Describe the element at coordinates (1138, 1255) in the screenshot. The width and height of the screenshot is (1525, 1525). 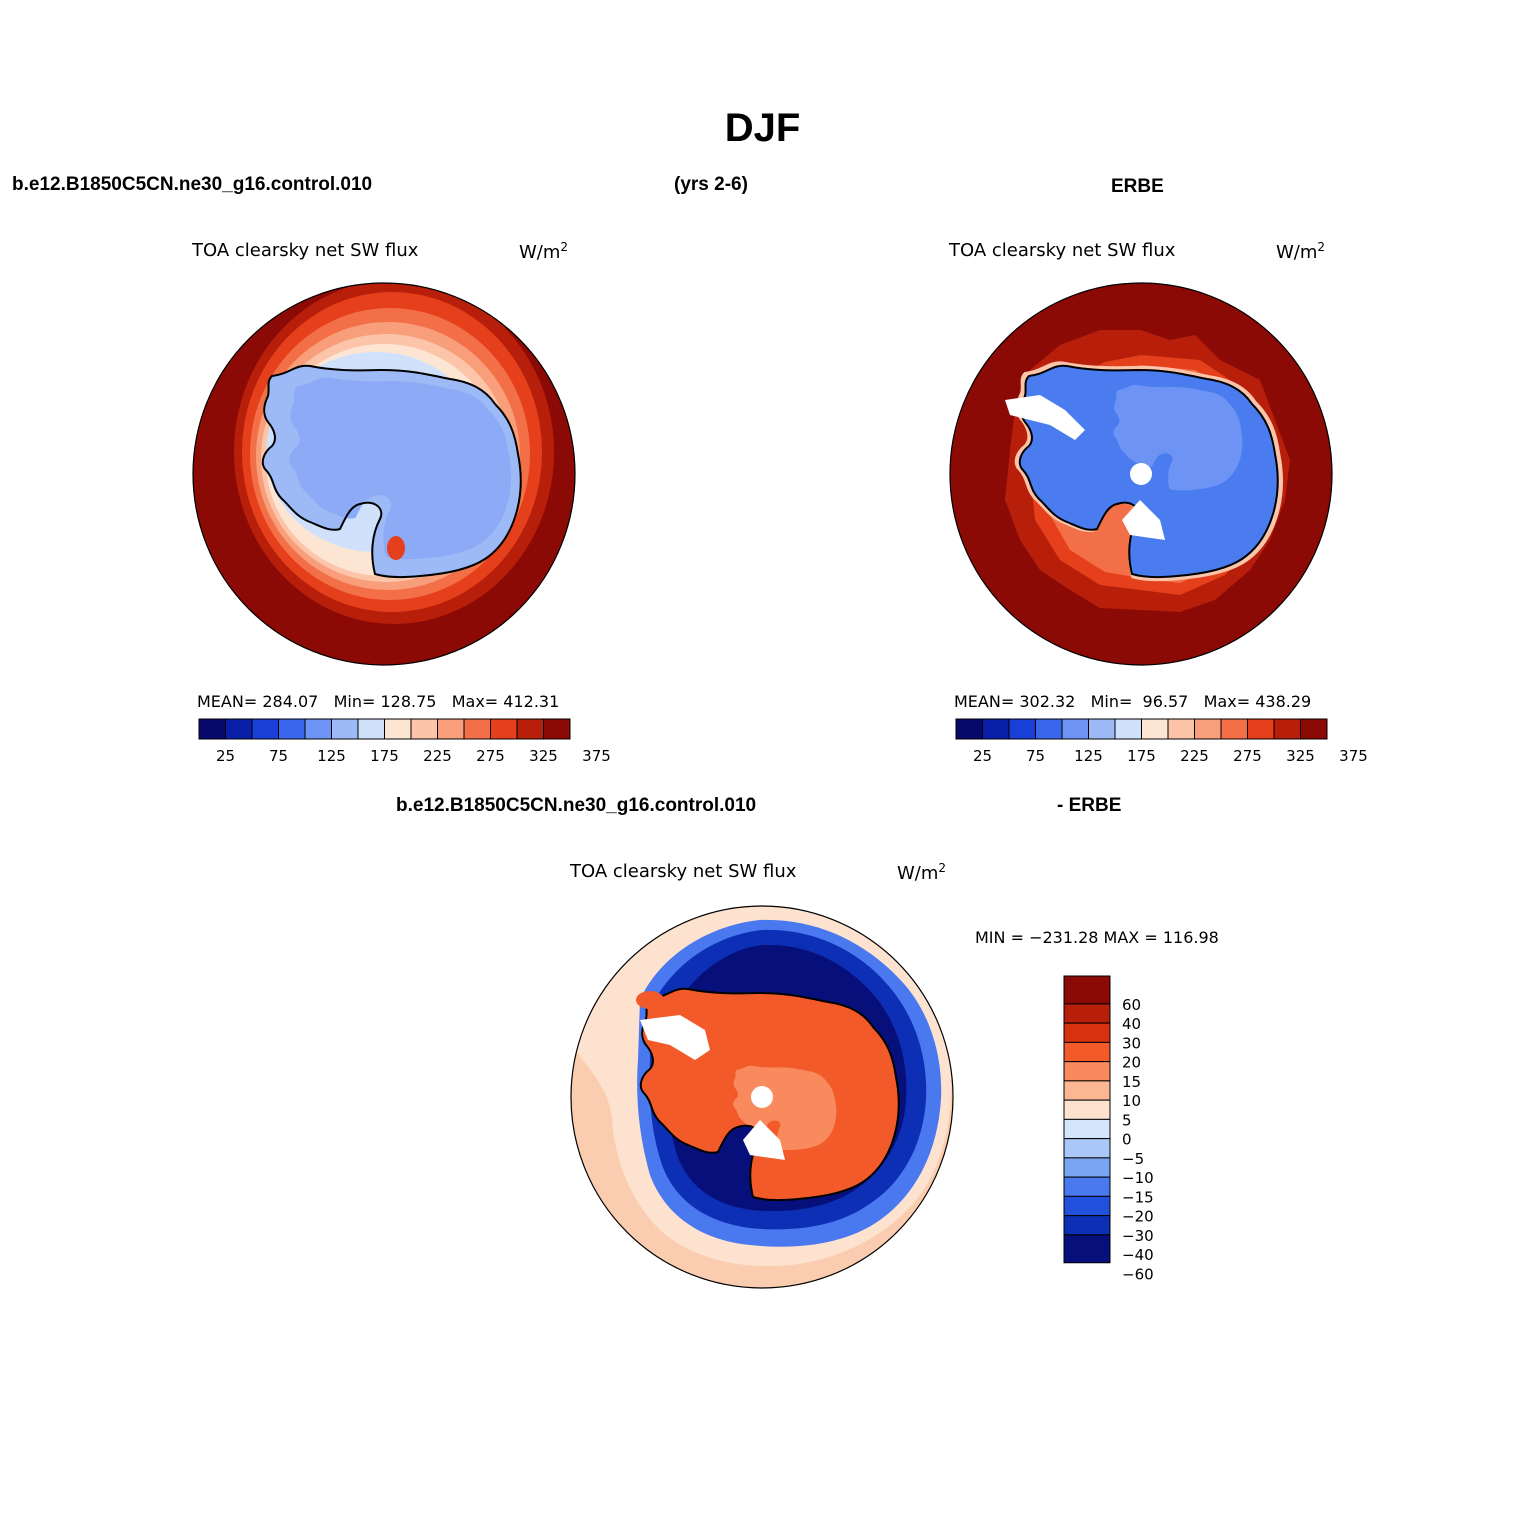
I see `colorbar-tick-label: −40` at that location.